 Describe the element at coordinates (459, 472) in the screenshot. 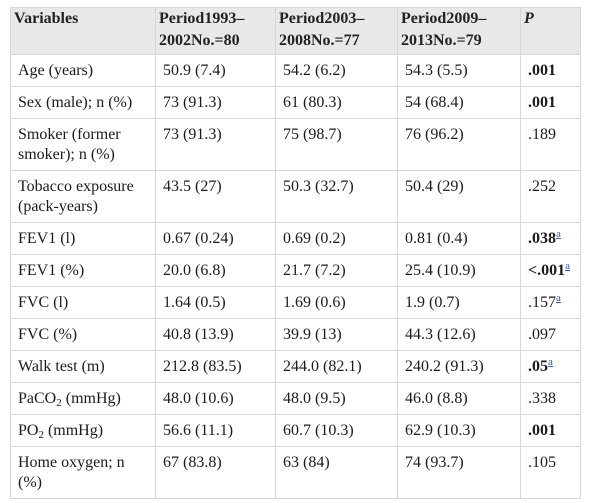

I see `period-2009-2013-value: 74 (93.7)` at that location.